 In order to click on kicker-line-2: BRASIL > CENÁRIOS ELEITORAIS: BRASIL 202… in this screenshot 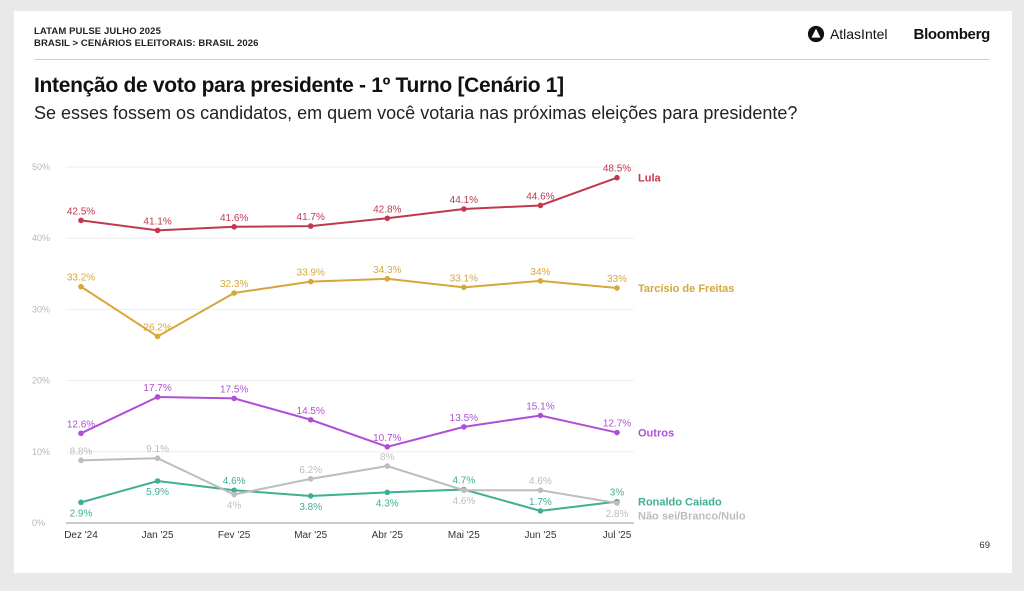, I will do `click(146, 43)`.